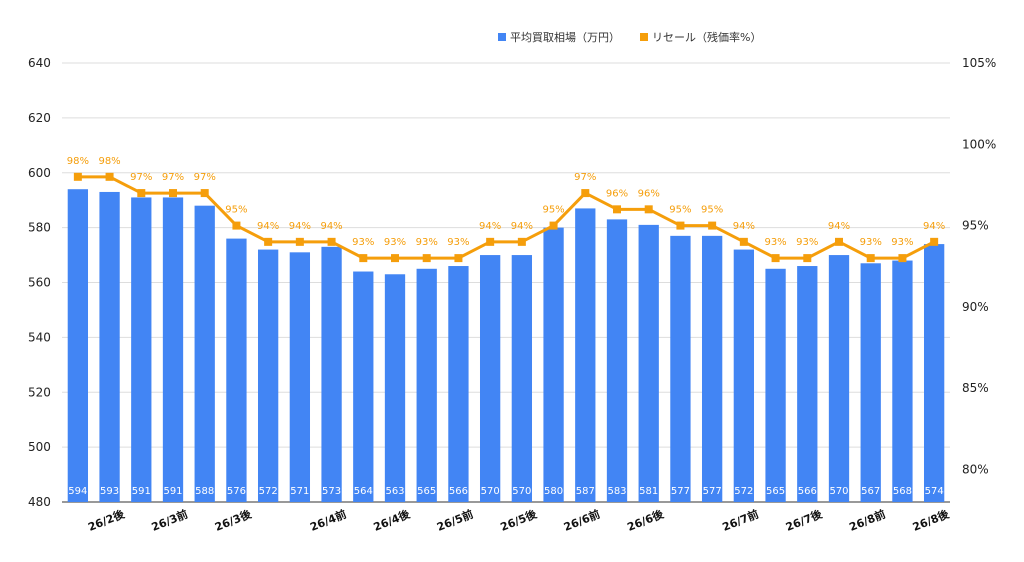  What do you see at coordinates (233, 520) in the screenshot?
I see `x-tick-label: 26/3後` at bounding box center [233, 520].